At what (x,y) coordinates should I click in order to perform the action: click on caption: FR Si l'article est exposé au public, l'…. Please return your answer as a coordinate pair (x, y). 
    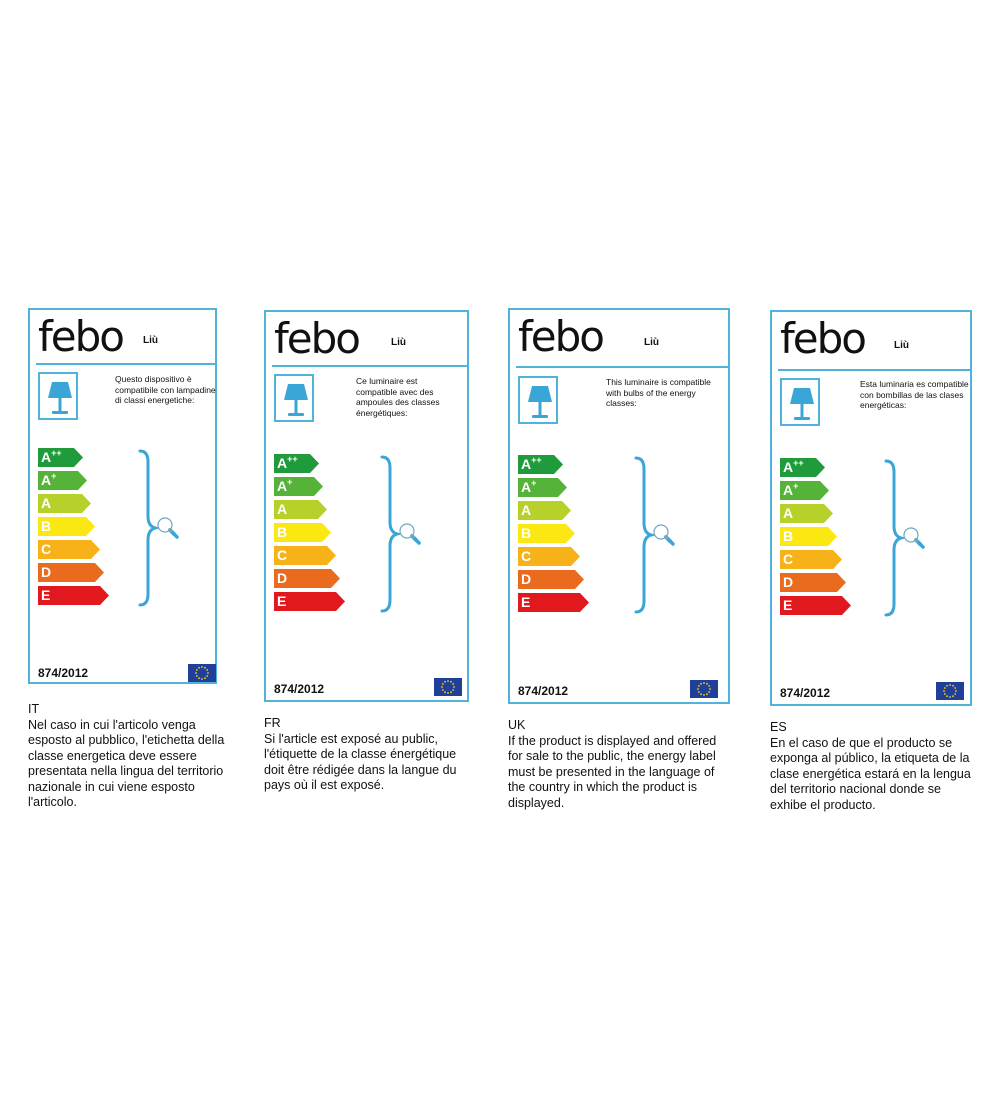
    Looking at the image, I should click on (369, 755).